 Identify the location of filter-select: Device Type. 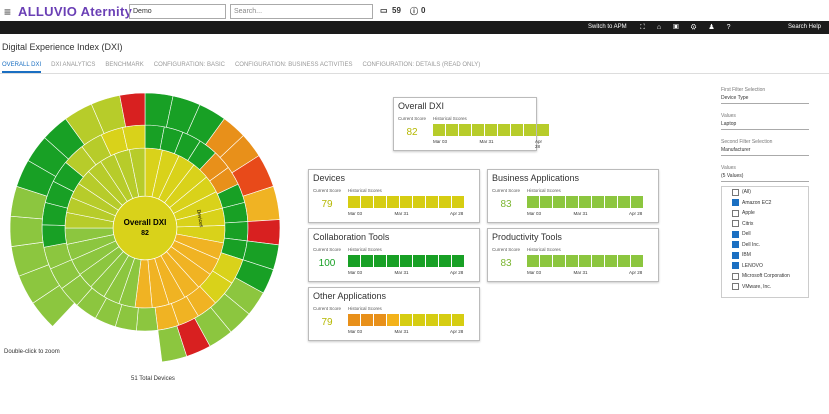
(765, 98).